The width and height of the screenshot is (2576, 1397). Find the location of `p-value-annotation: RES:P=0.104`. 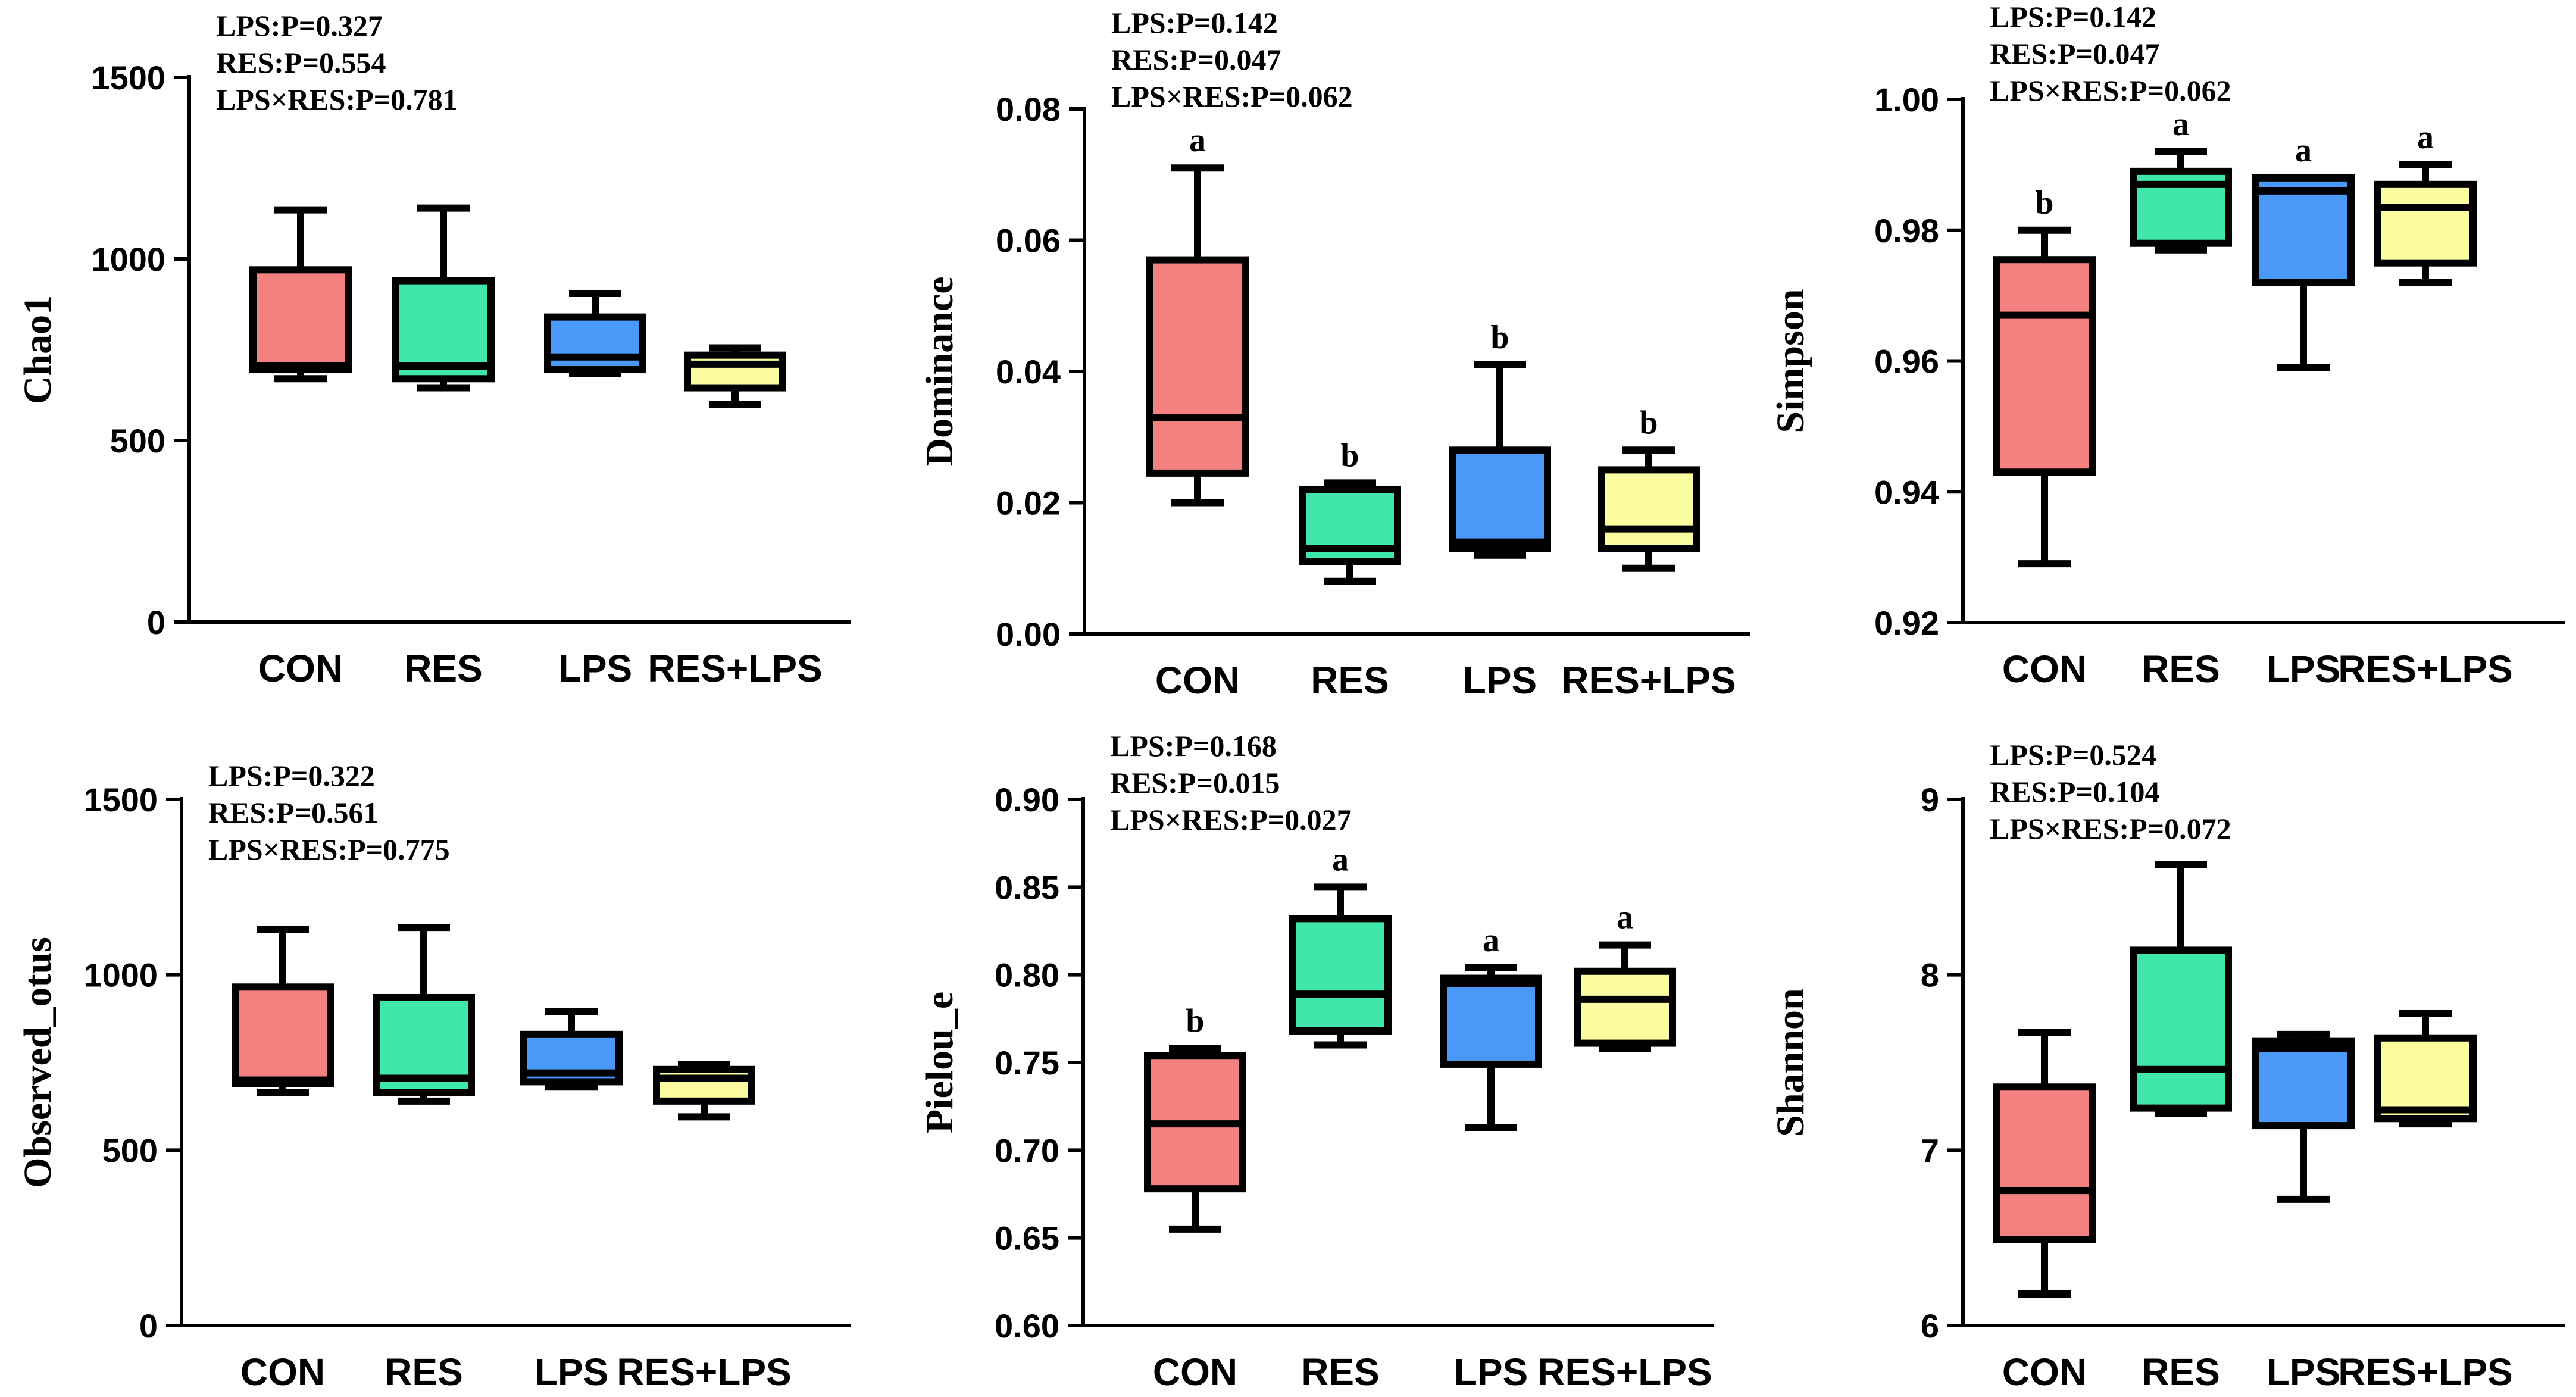

p-value-annotation: RES:P=0.104 is located at coordinates (2074, 792).